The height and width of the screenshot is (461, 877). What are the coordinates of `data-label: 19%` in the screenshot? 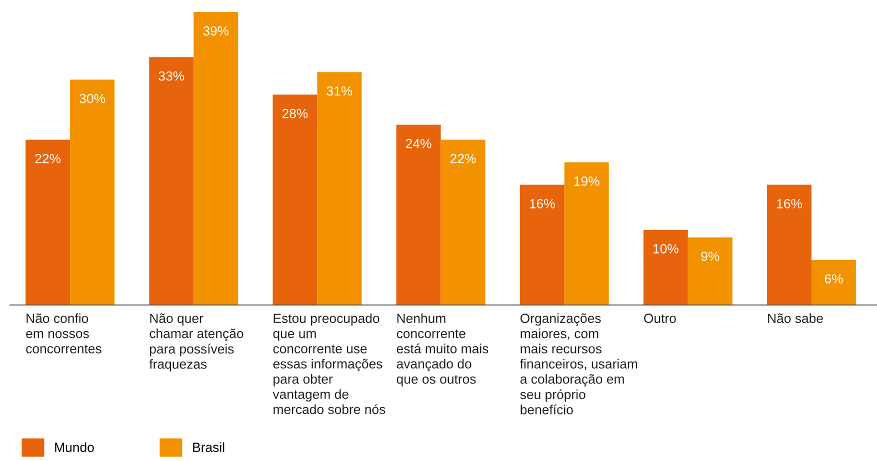 It's located at (587, 181).